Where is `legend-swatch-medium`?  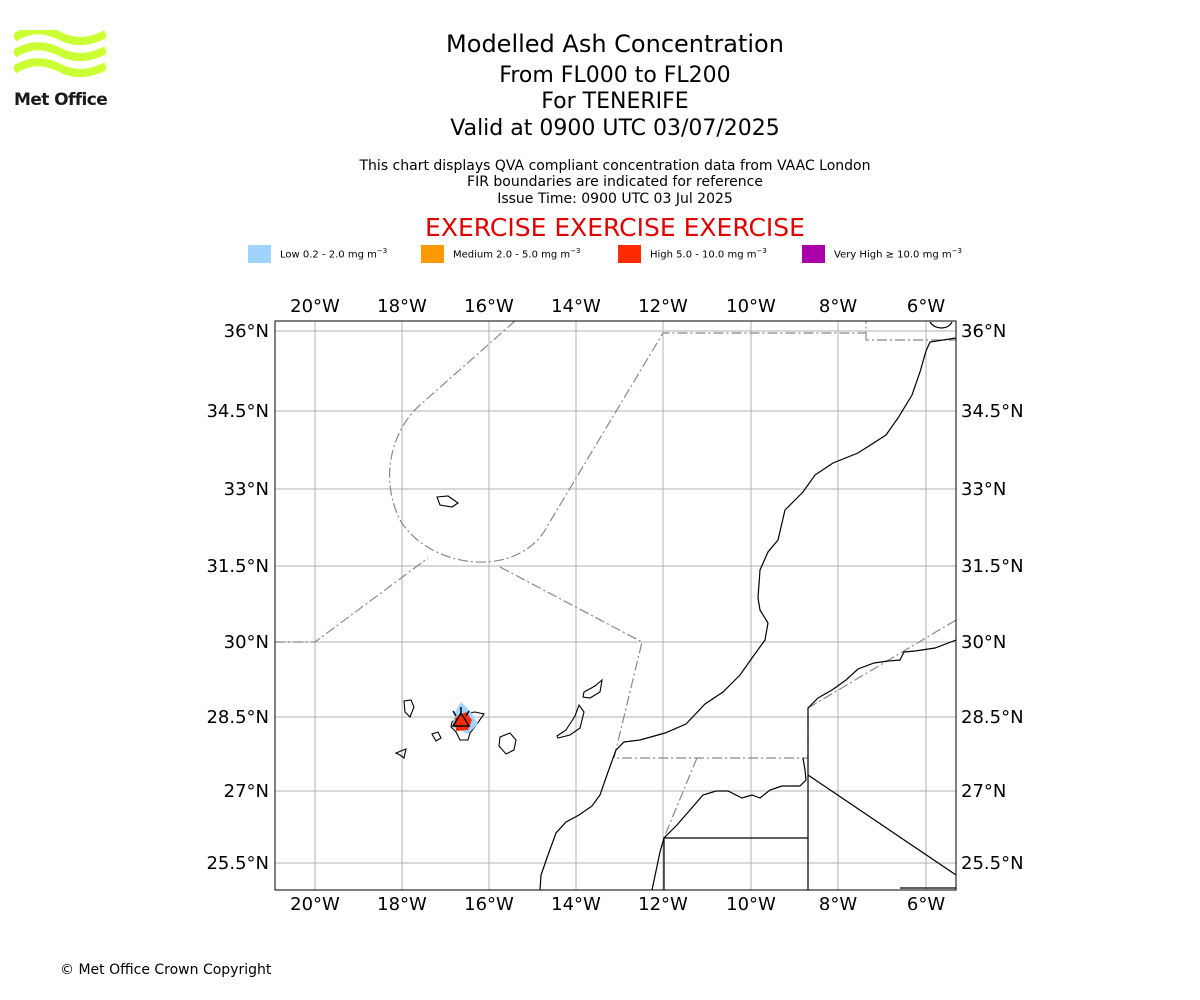 legend-swatch-medium is located at coordinates (432, 254).